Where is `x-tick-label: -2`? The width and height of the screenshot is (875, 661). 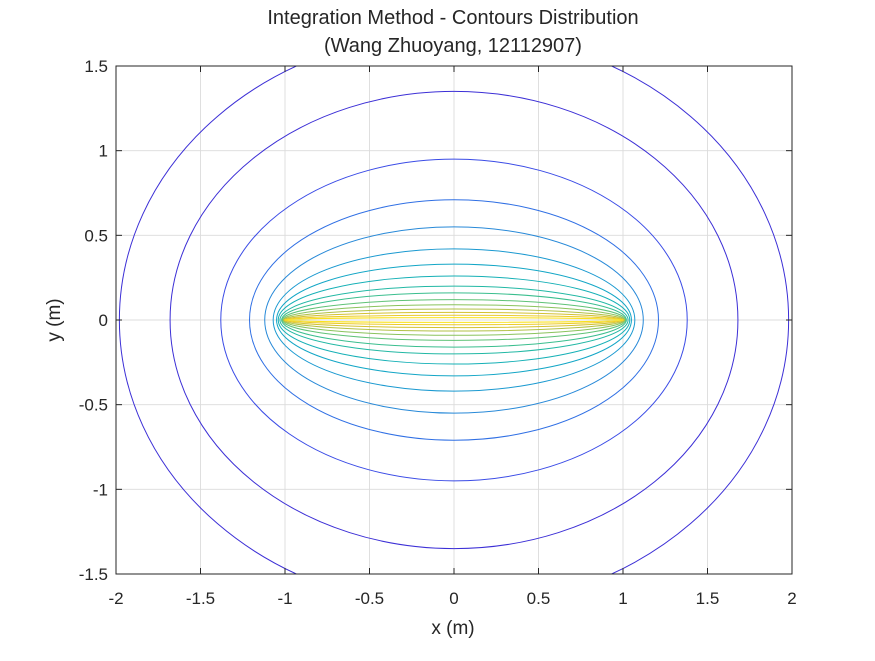 x-tick-label: -2 is located at coordinates (115, 598).